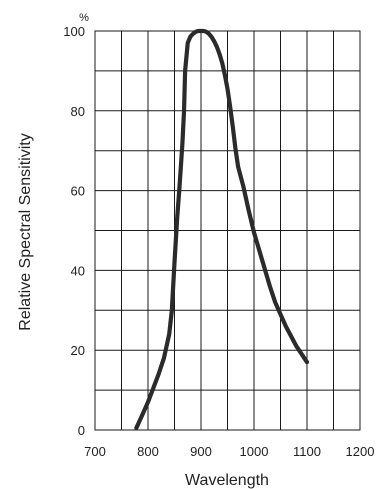 The height and width of the screenshot is (489, 381). What do you see at coordinates (84, 18) in the screenshot?
I see `y-unit-label: %` at bounding box center [84, 18].